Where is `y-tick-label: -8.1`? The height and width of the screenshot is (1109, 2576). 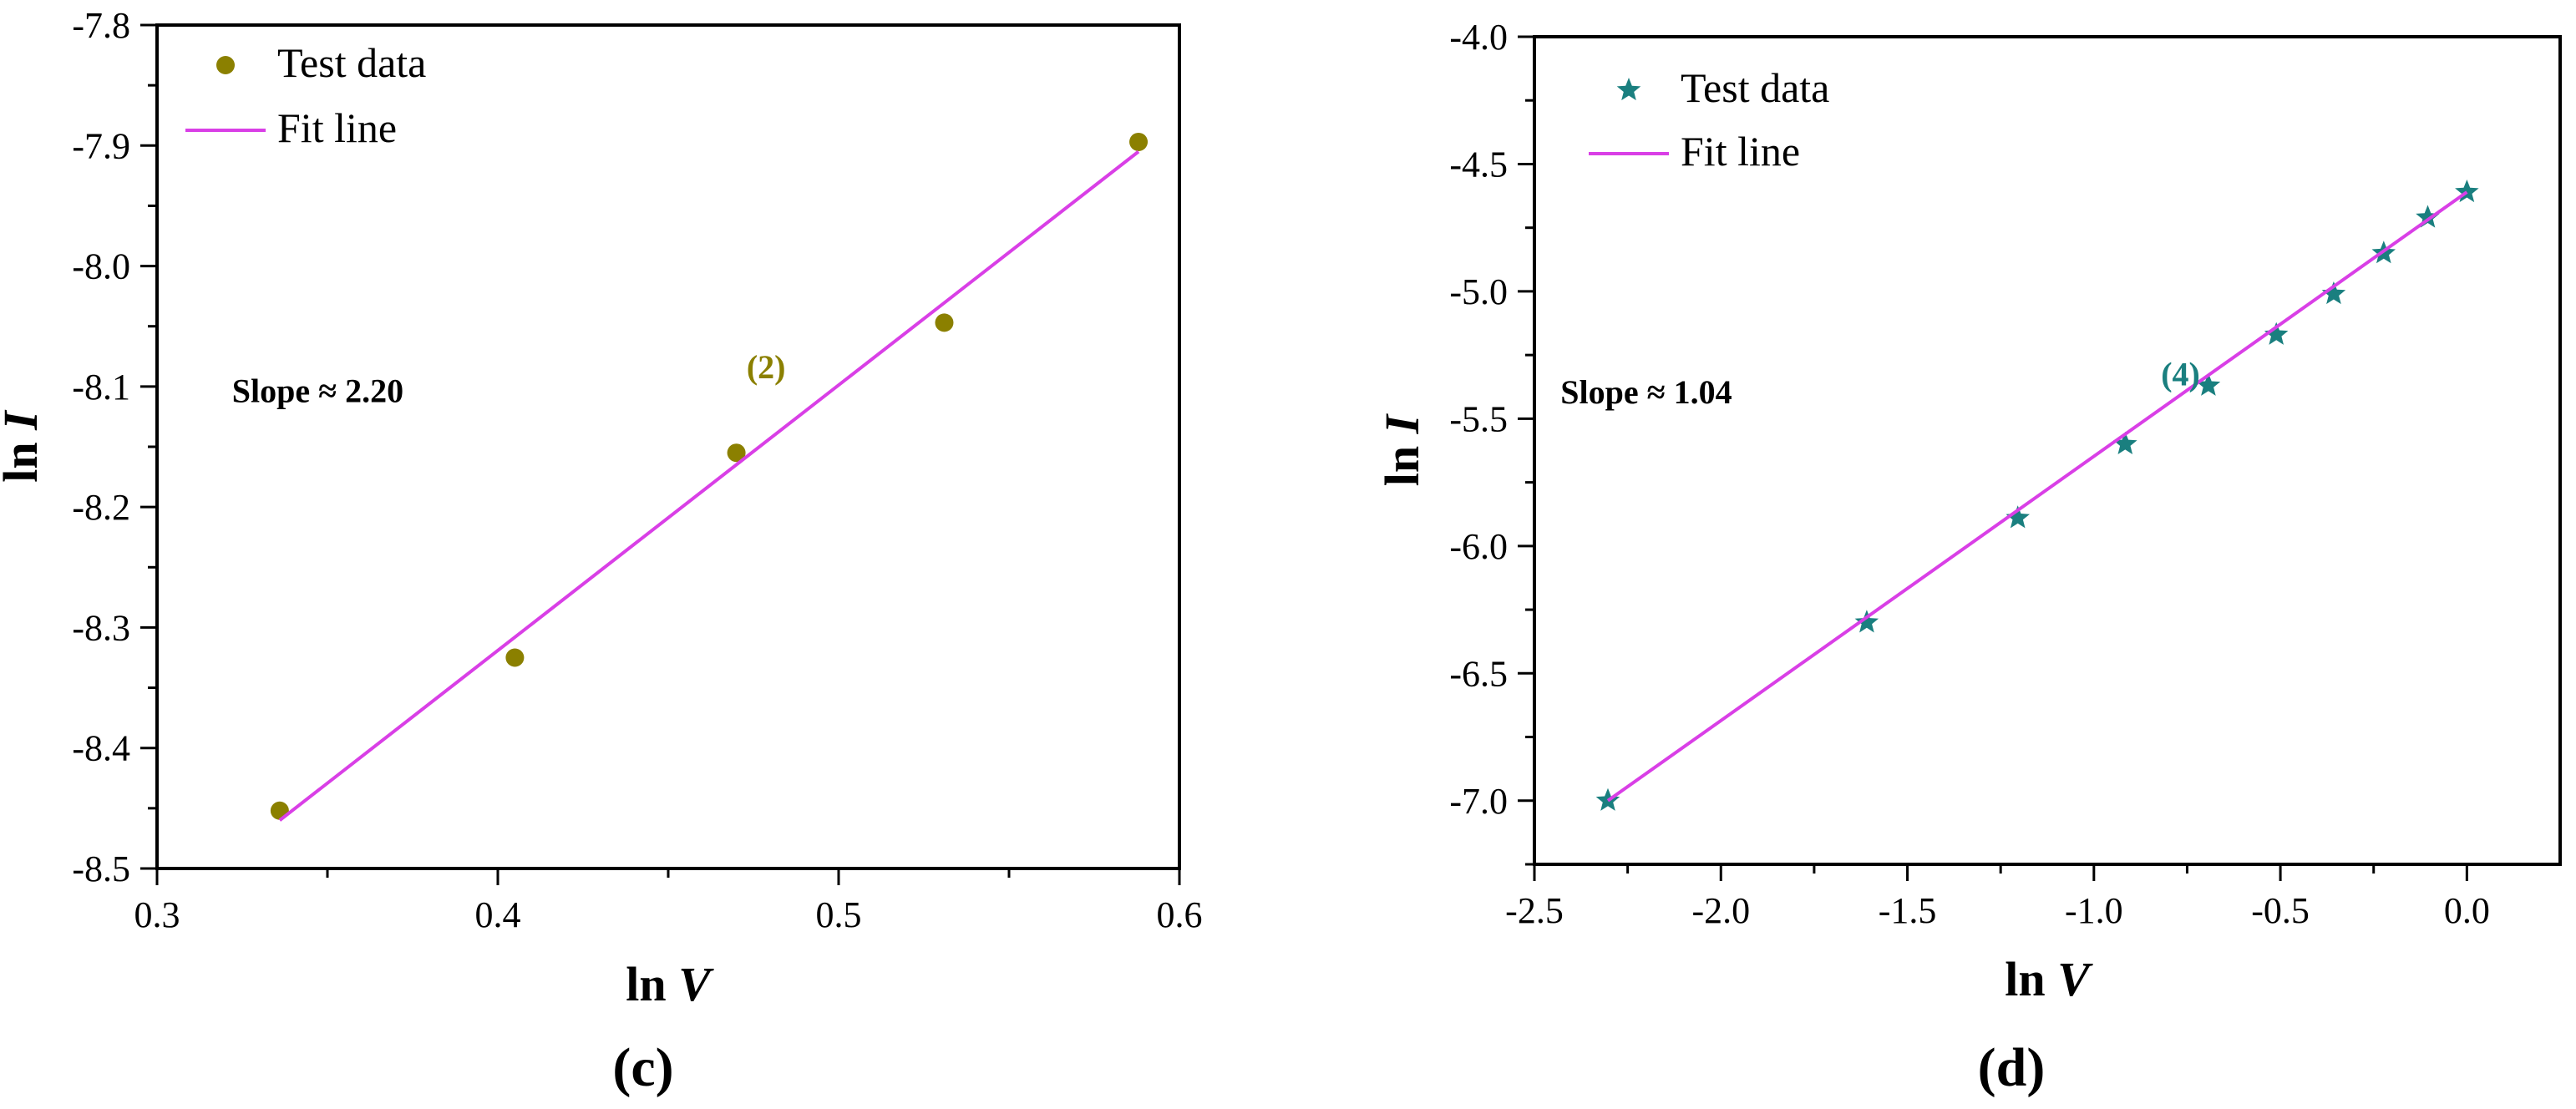 y-tick-label: -8.1 is located at coordinates (101, 387).